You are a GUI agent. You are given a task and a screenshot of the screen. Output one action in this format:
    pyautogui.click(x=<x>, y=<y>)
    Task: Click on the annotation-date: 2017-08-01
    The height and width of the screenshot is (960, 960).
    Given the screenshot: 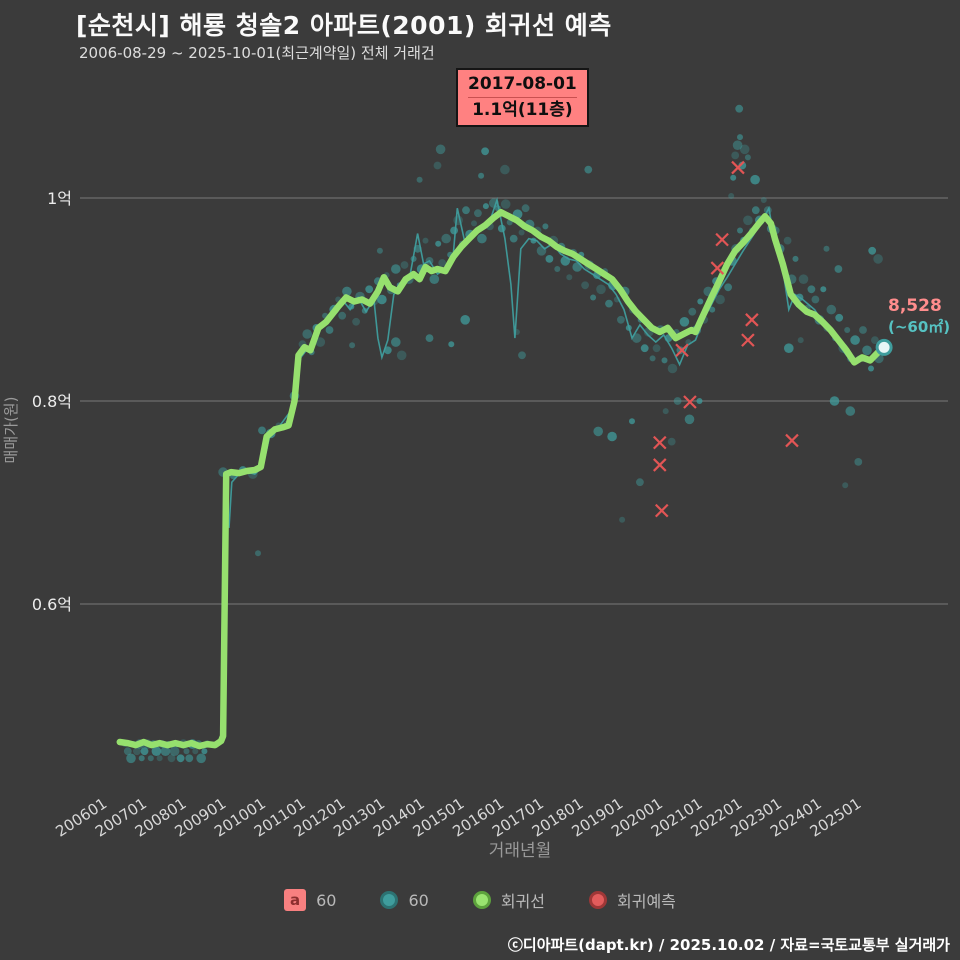 What is the action you would take?
    pyautogui.click(x=522, y=84)
    